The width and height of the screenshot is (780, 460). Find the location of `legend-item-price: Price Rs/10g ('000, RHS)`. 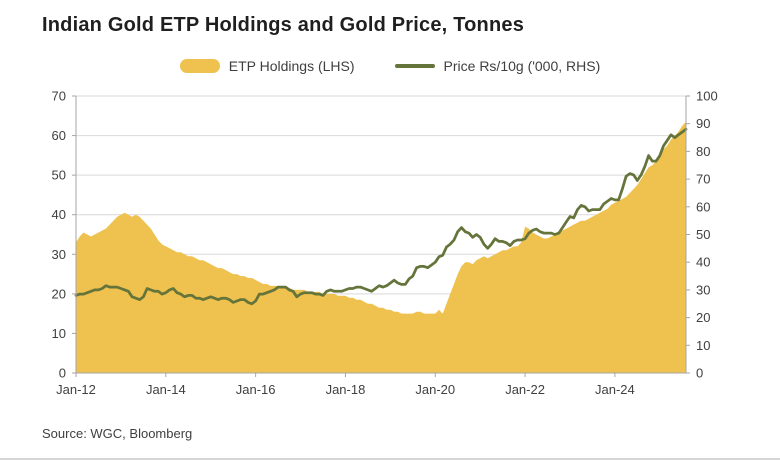

legend-item-price: Price Rs/10g ('000, RHS) is located at coordinates (497, 66).